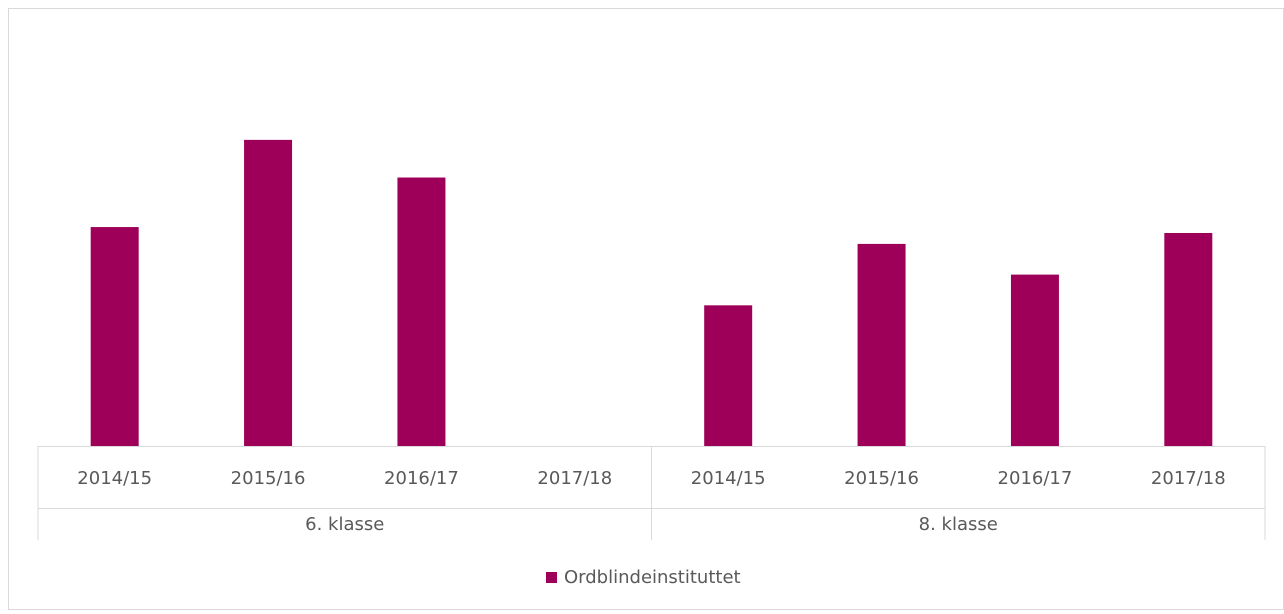 This screenshot has width=1284, height=614. What do you see at coordinates (551, 577) in the screenshot?
I see `legend-swatch` at bounding box center [551, 577].